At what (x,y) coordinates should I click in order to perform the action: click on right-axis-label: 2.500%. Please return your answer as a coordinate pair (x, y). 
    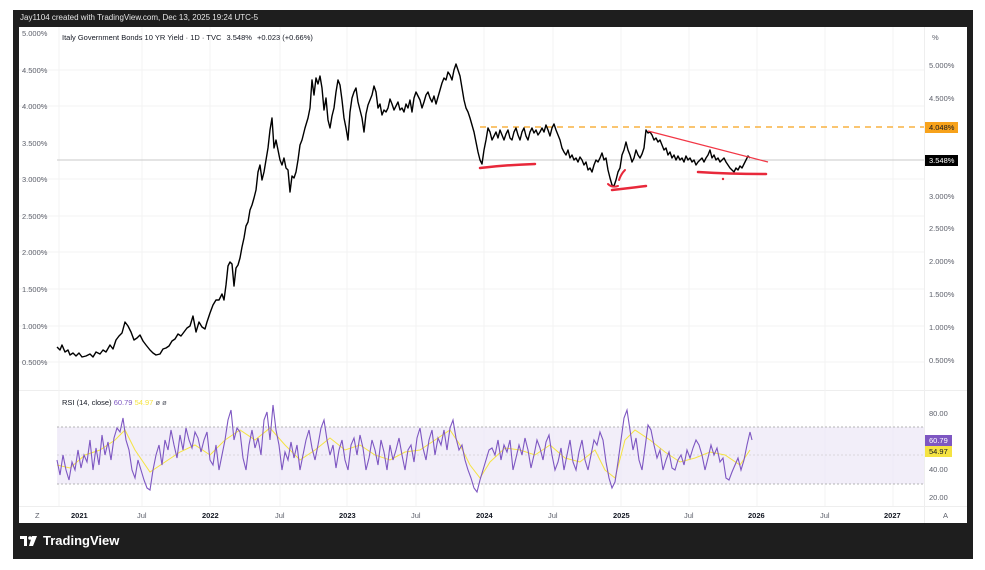
    Looking at the image, I should click on (942, 228).